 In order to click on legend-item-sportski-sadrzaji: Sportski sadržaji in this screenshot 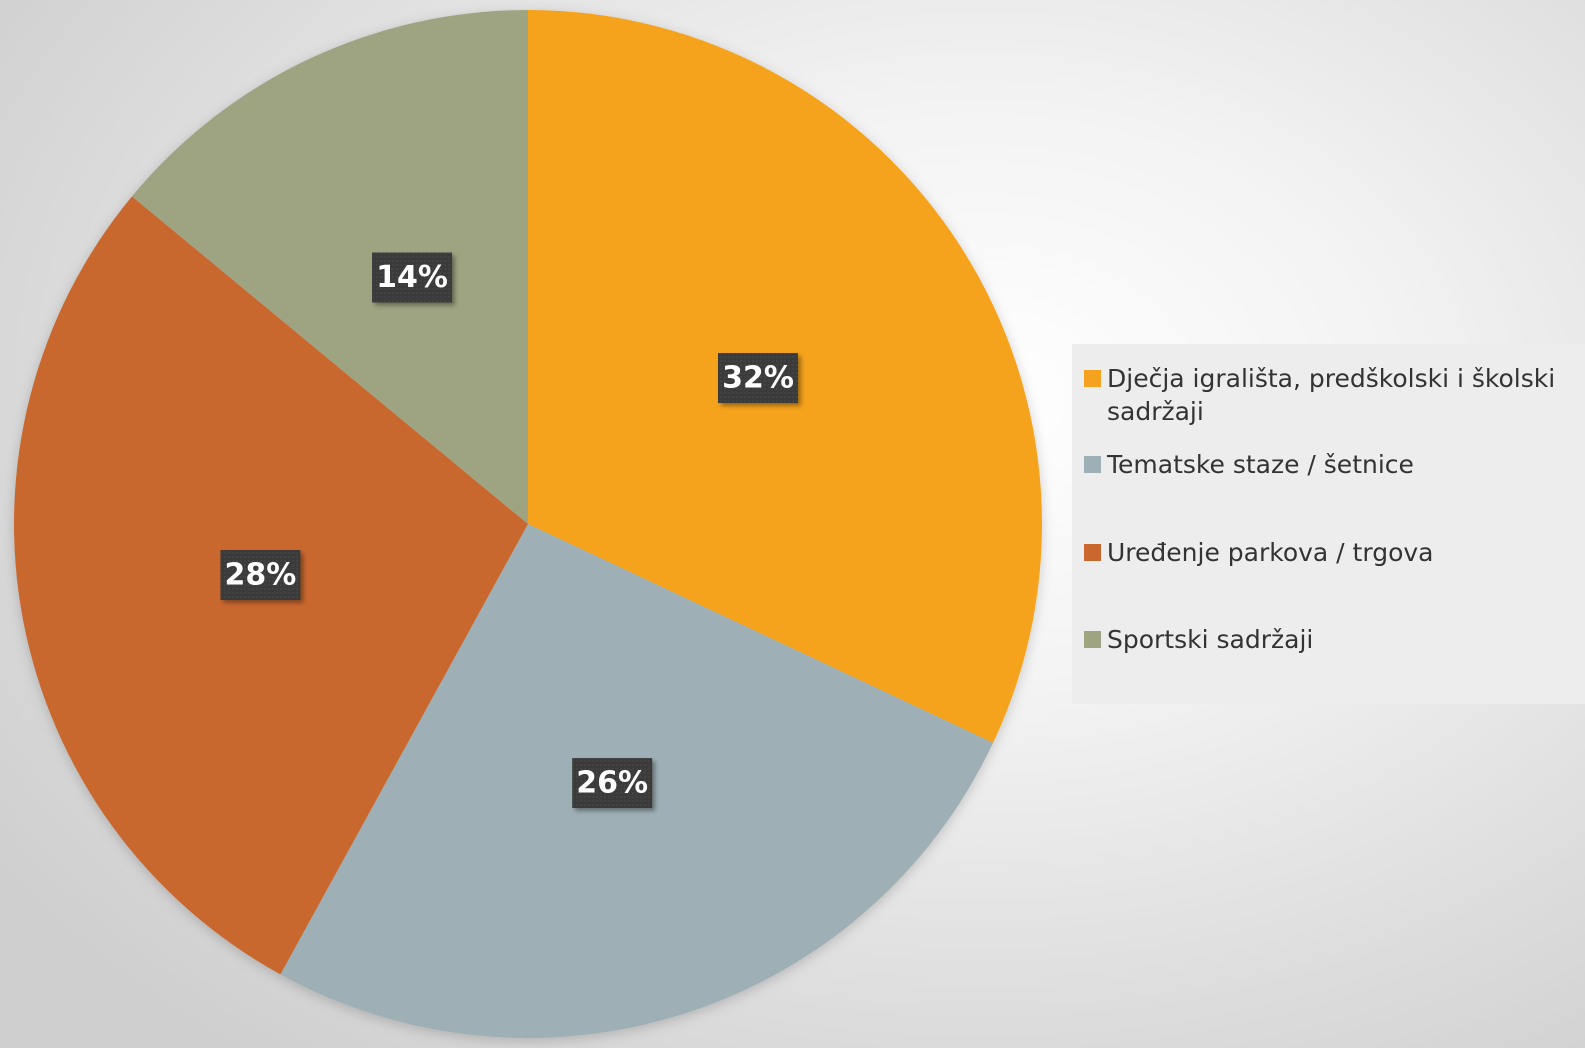, I will do `click(1329, 639)`.